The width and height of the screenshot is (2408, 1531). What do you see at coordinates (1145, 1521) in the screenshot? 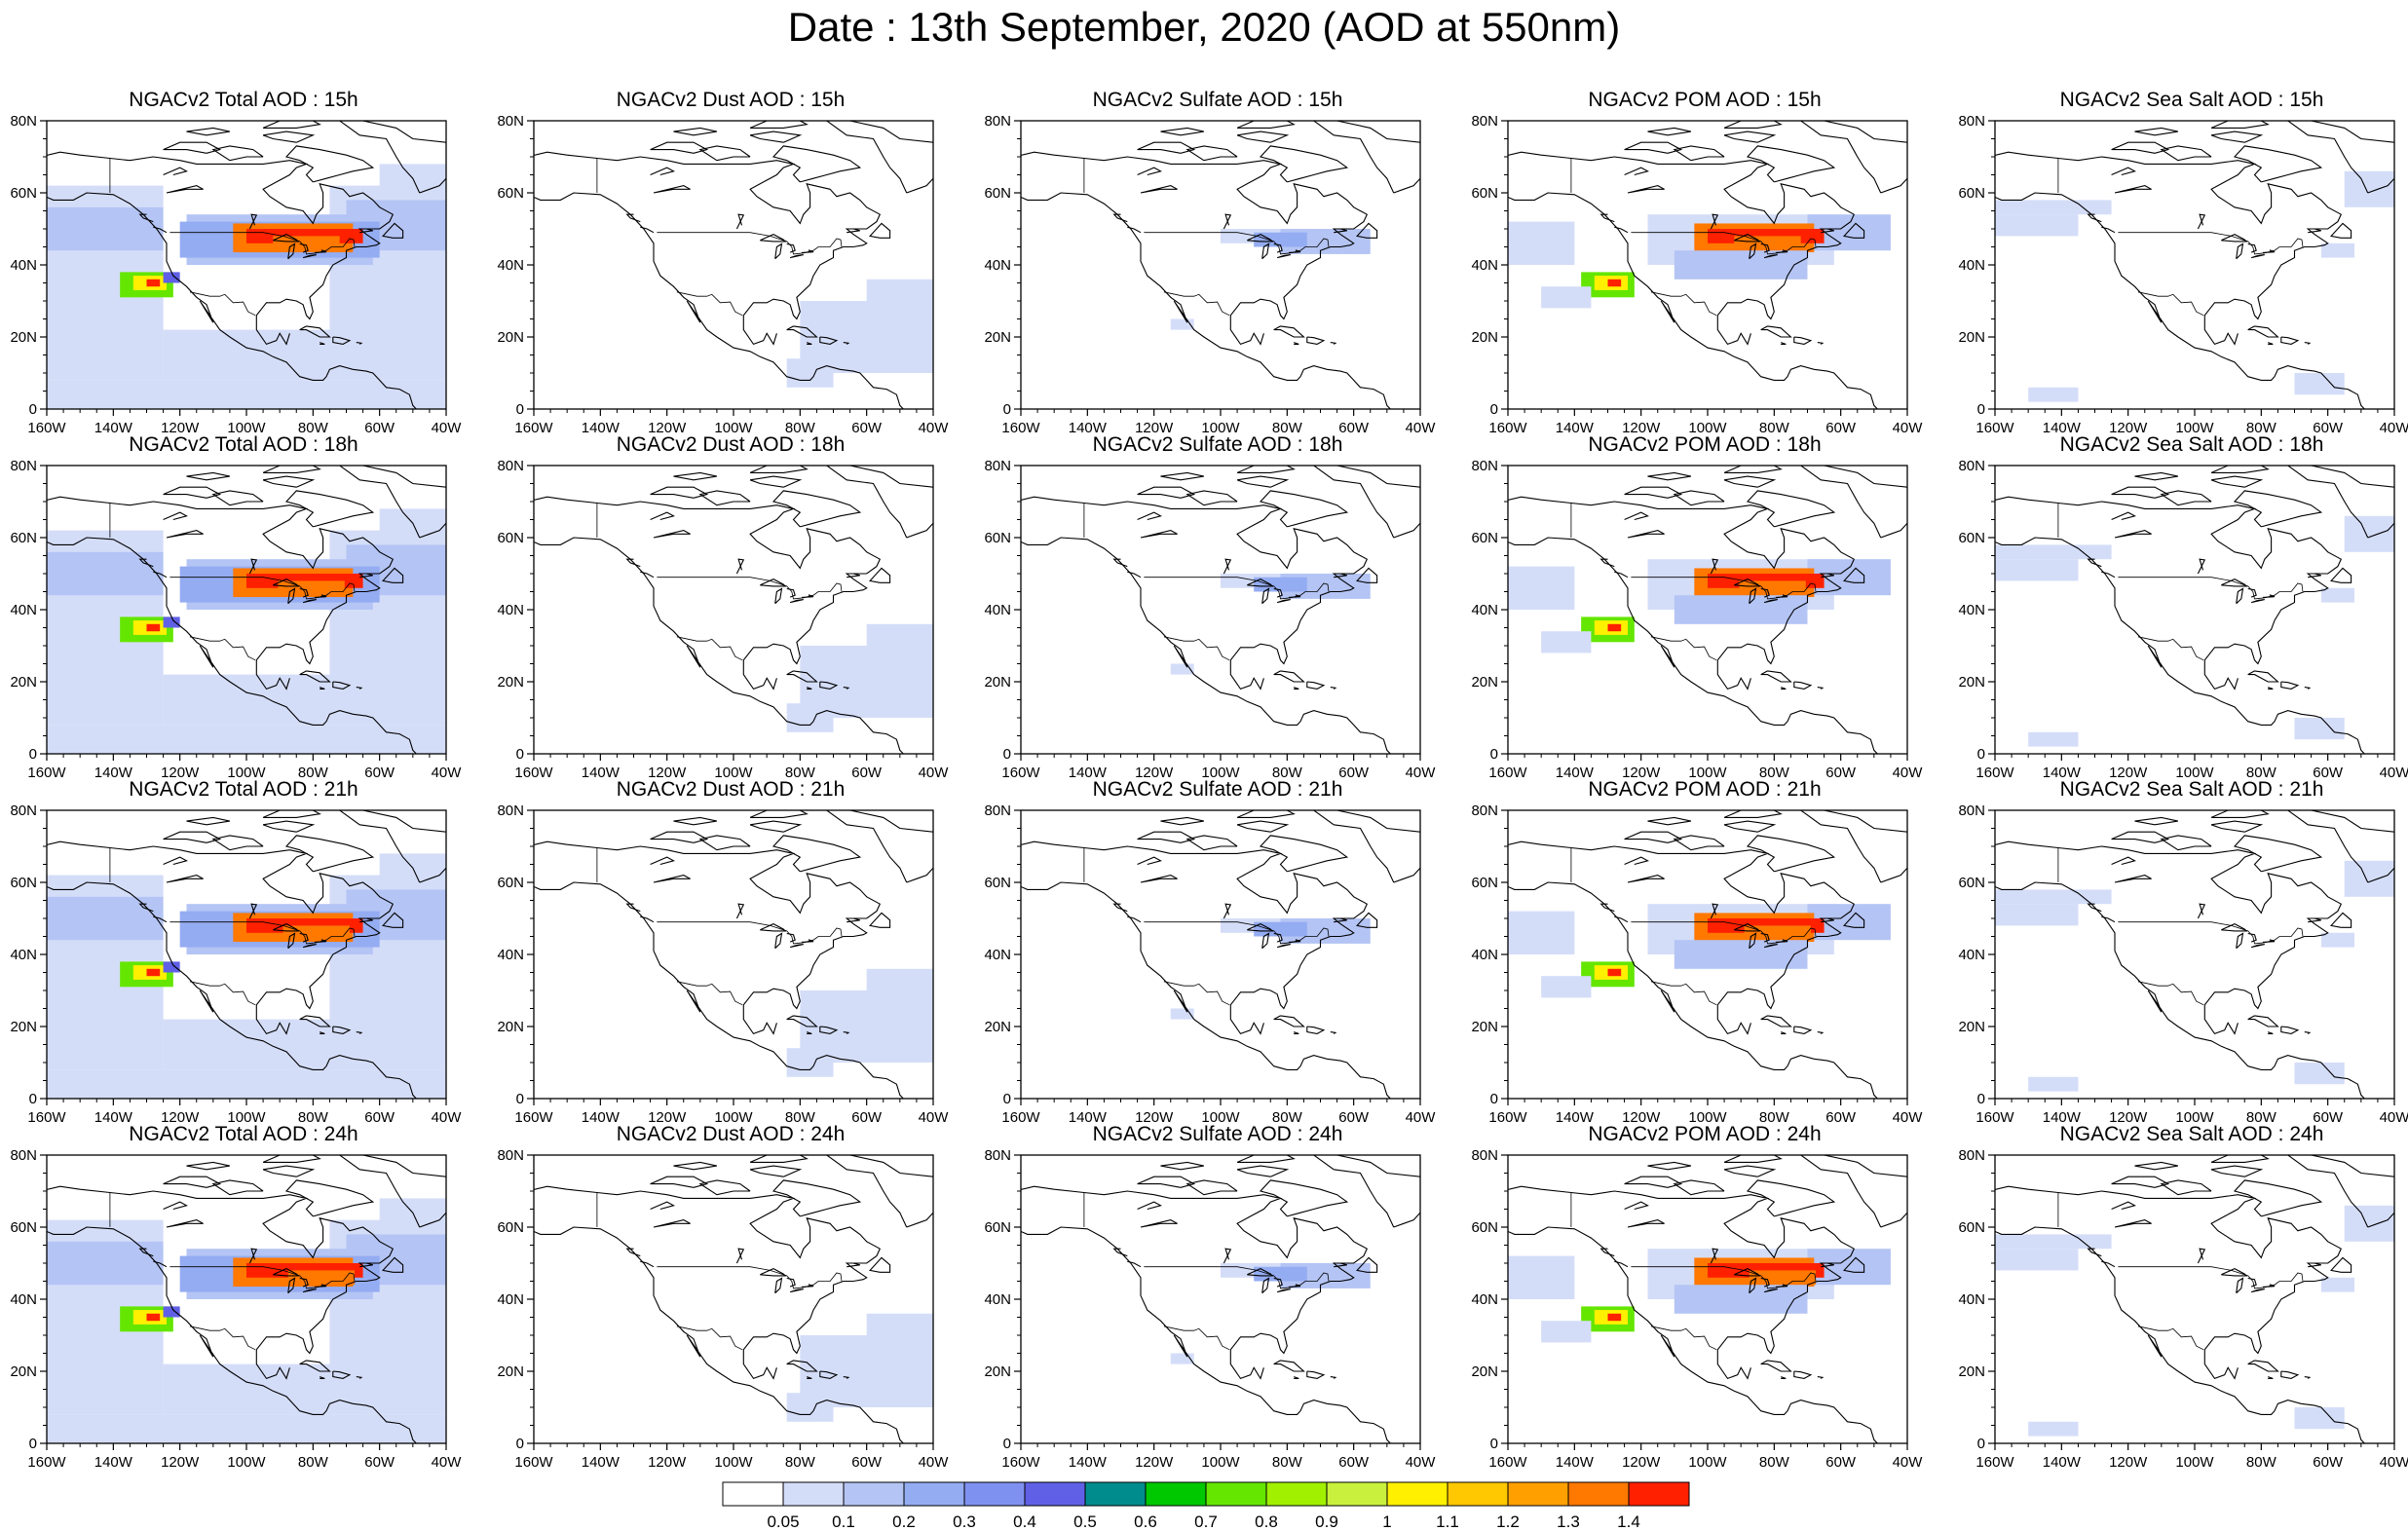
I see `colorbar-label: 0.6` at bounding box center [1145, 1521].